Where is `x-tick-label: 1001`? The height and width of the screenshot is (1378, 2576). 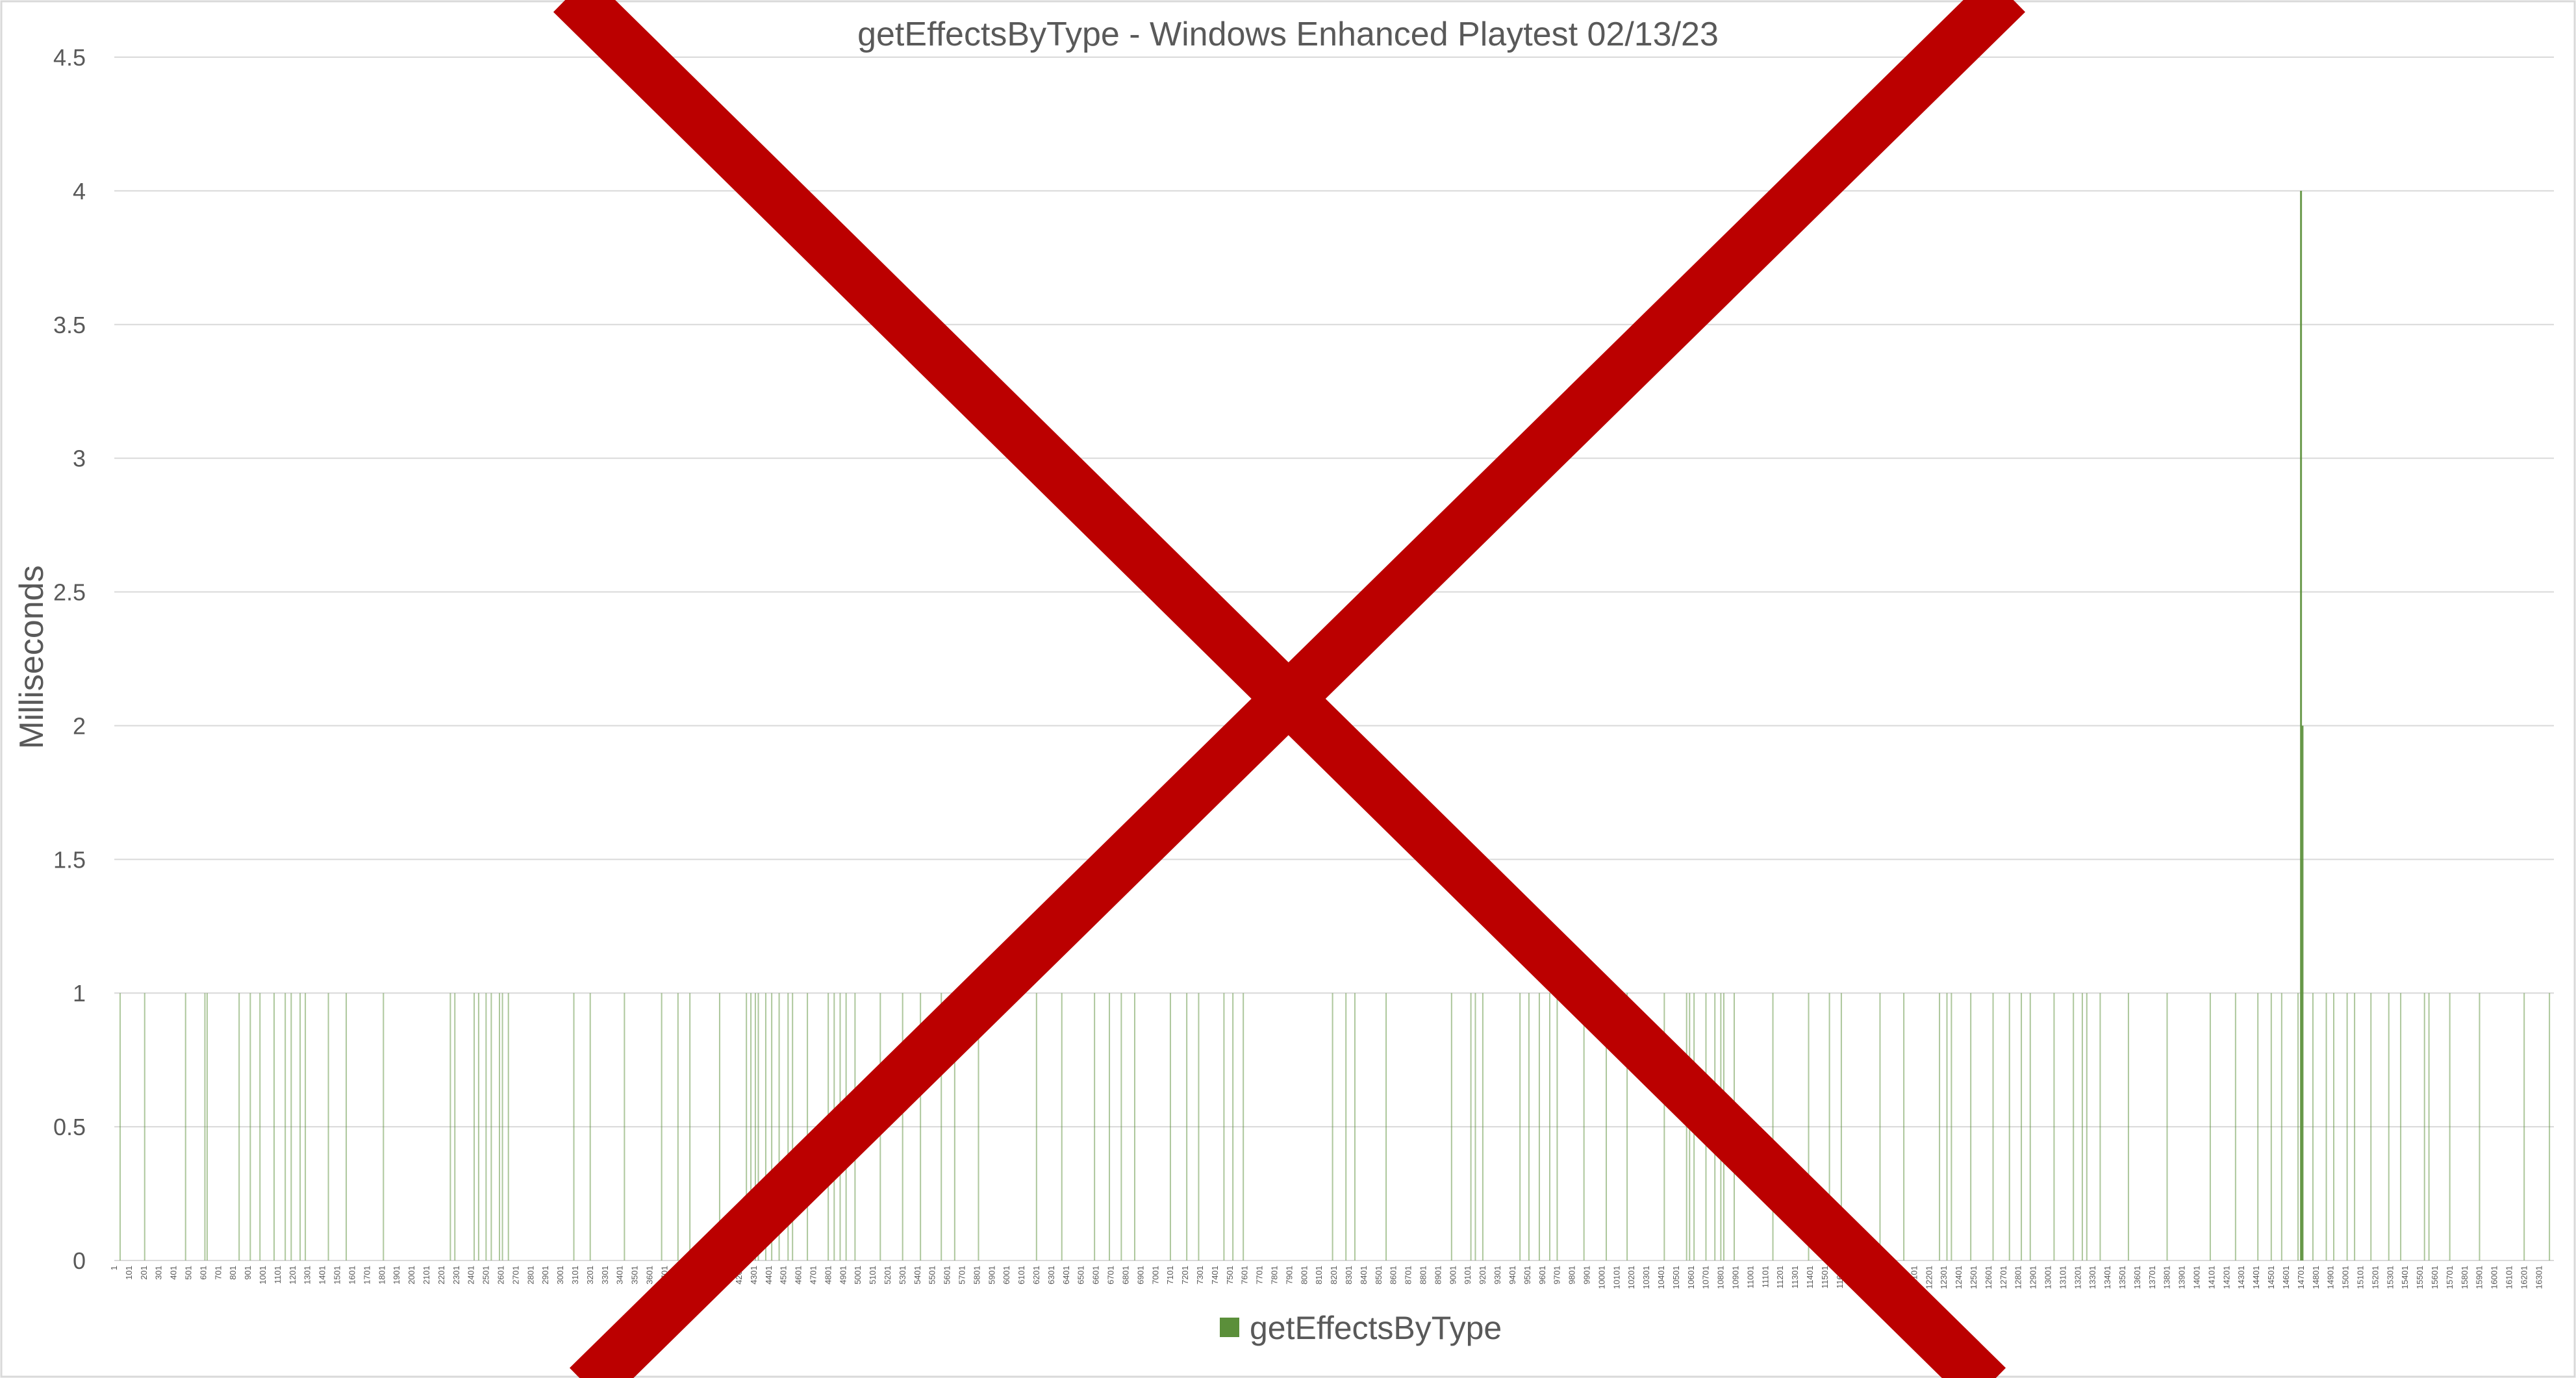
x-tick-label: 1001 is located at coordinates (263, 1275).